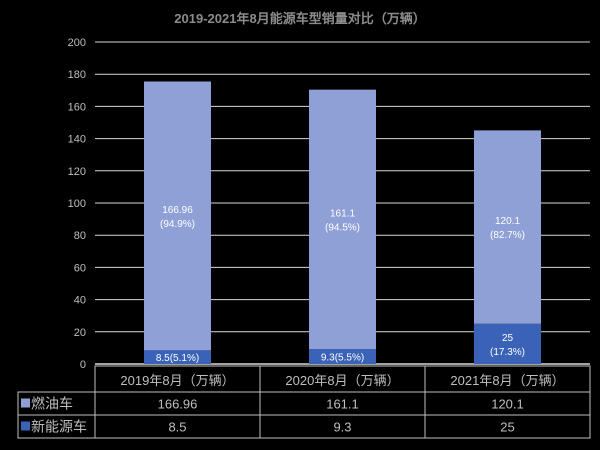 This screenshot has width=600, height=450. Describe the element at coordinates (508, 338) in the screenshot. I see `data-label: 25` at that location.